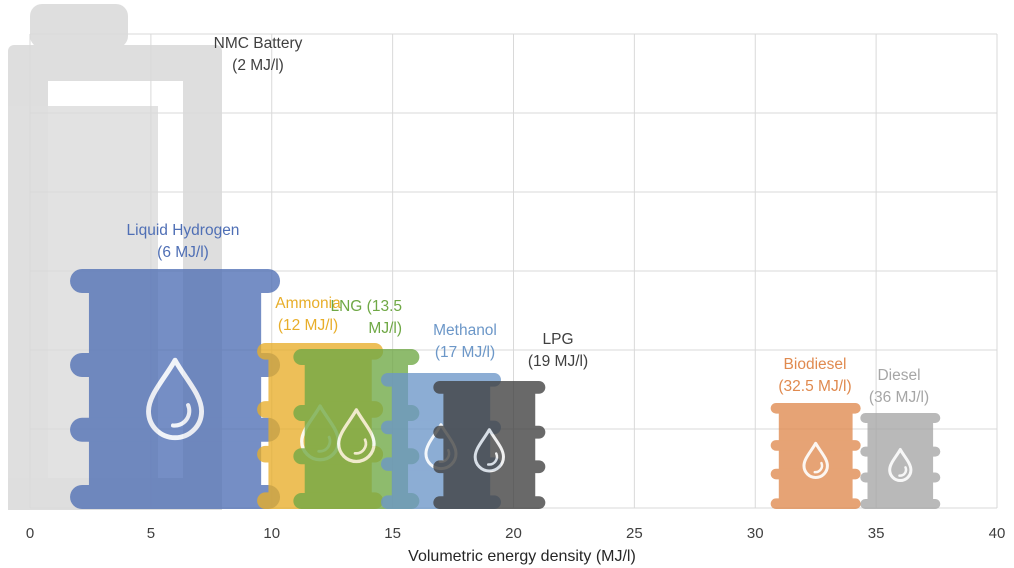 This screenshot has width=1014, height=568. What do you see at coordinates (151, 533) in the screenshot?
I see `x-tick-label: 5` at bounding box center [151, 533].